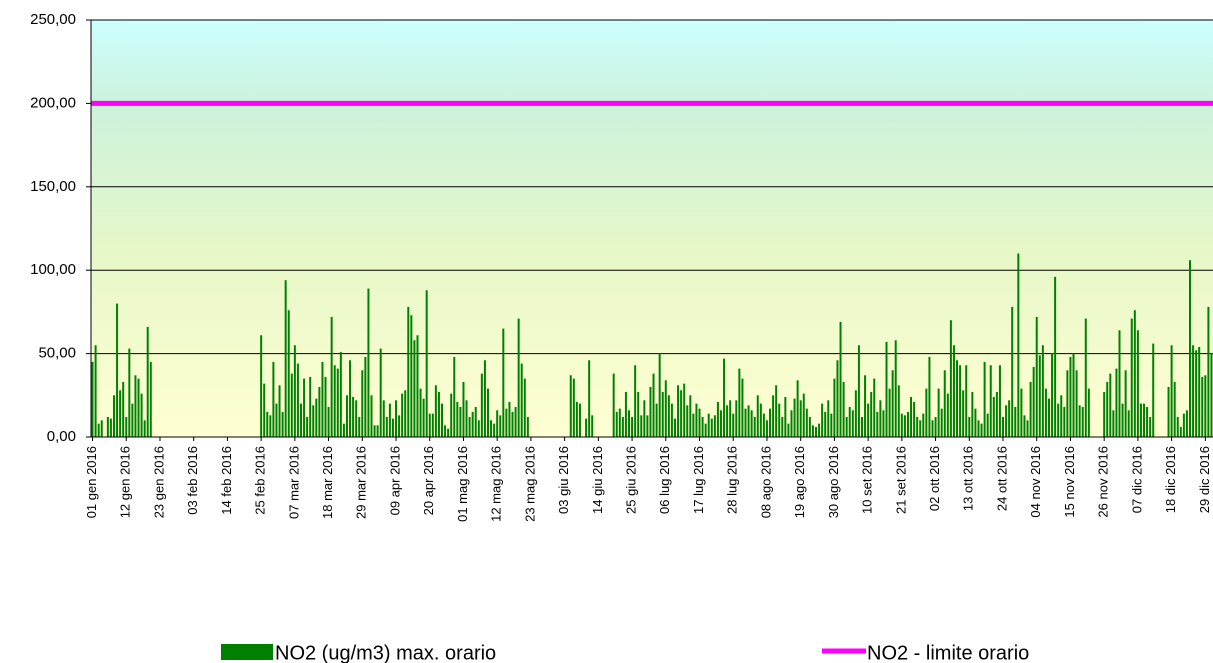 The image size is (1213, 663). I want to click on x-tick-label: 04 nov 2016, so click(1035, 482).